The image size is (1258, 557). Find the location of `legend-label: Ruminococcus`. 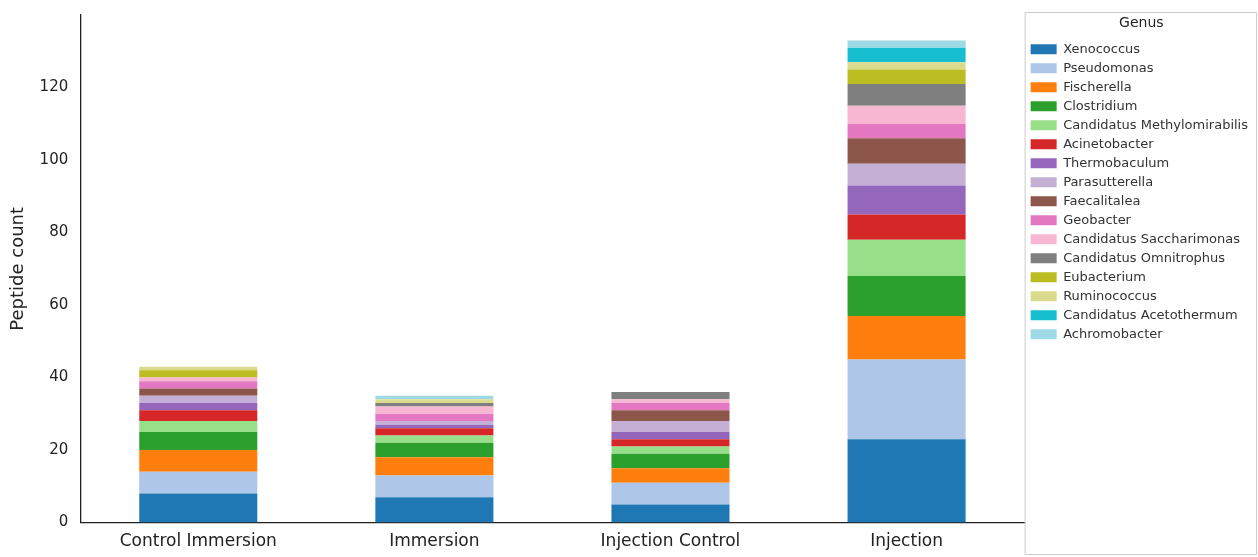

legend-label: Ruminococcus is located at coordinates (1110, 295).